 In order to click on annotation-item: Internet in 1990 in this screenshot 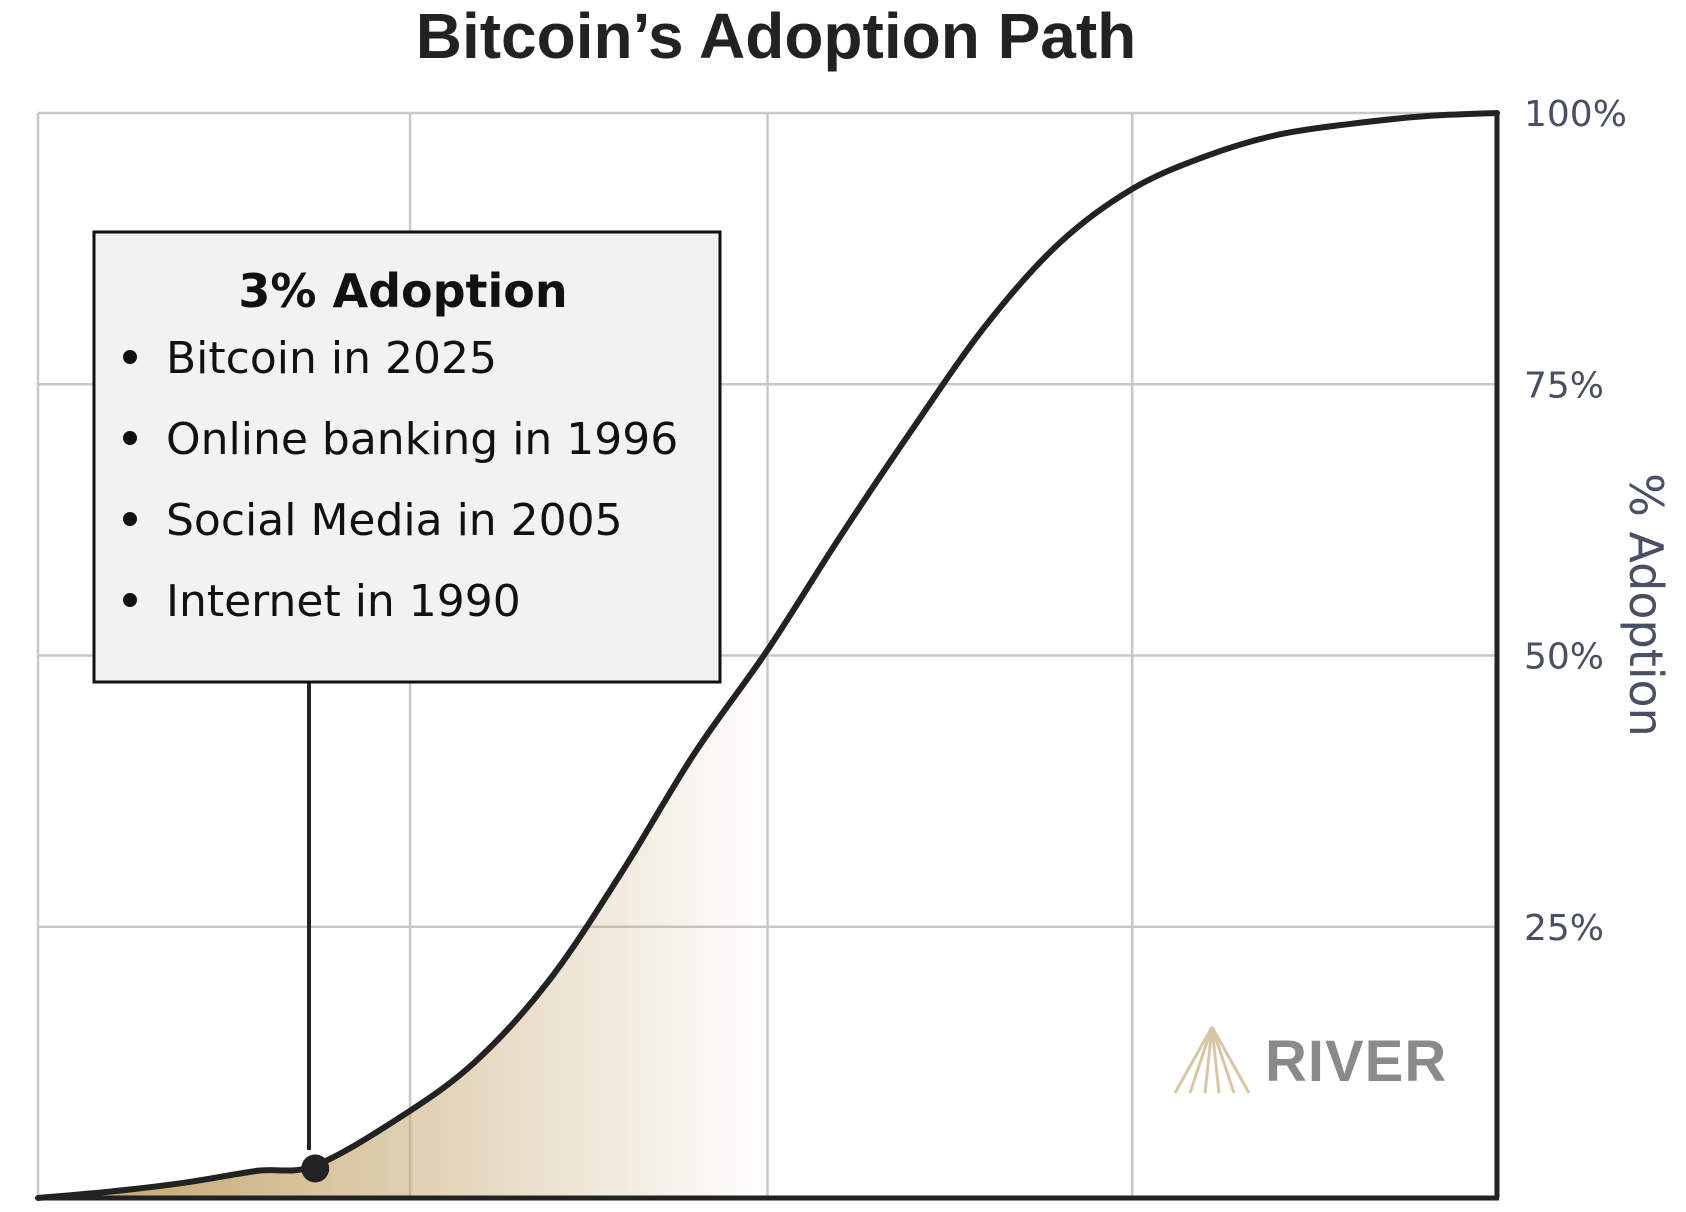, I will do `click(343, 601)`.